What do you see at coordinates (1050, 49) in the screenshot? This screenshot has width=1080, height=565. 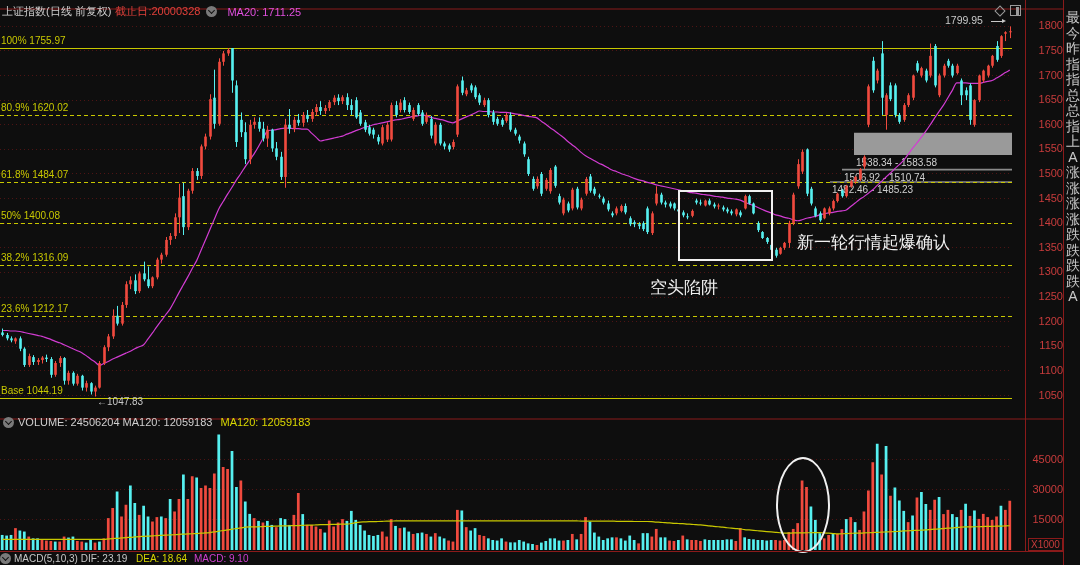 I see `y-tick-label: 1750` at bounding box center [1050, 49].